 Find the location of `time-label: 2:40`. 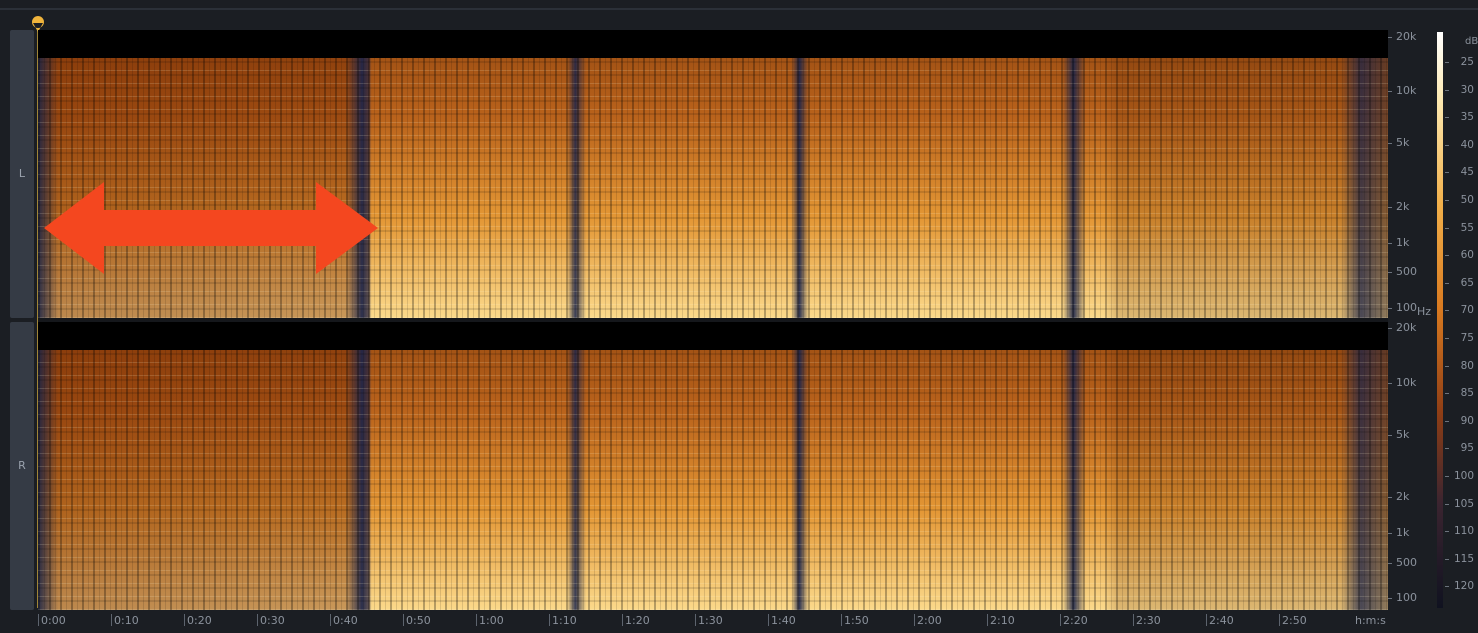

time-label: 2:40 is located at coordinates (1221, 620).